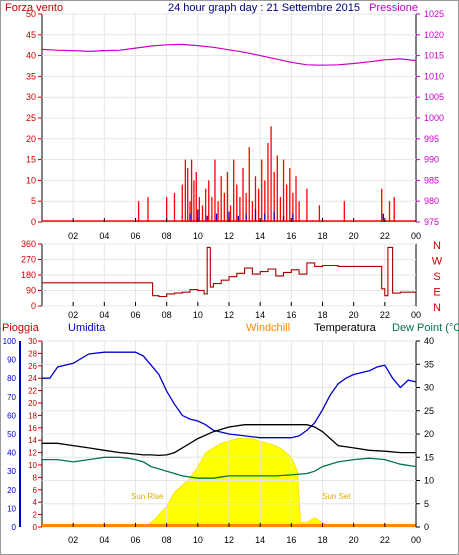 This screenshot has height=555, width=459. I want to click on sun-radiation-area, so click(239, 483).